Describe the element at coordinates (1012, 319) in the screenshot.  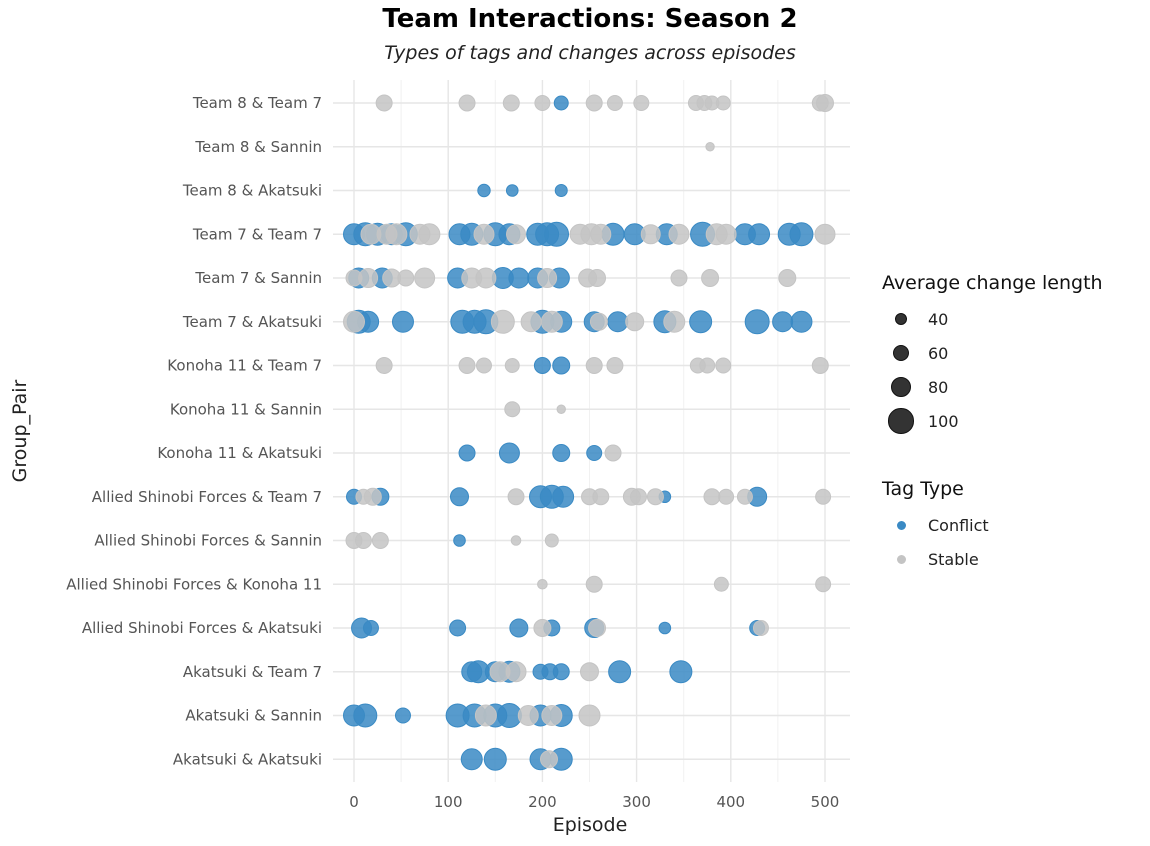
I see `size-legend-item: 40` at that location.